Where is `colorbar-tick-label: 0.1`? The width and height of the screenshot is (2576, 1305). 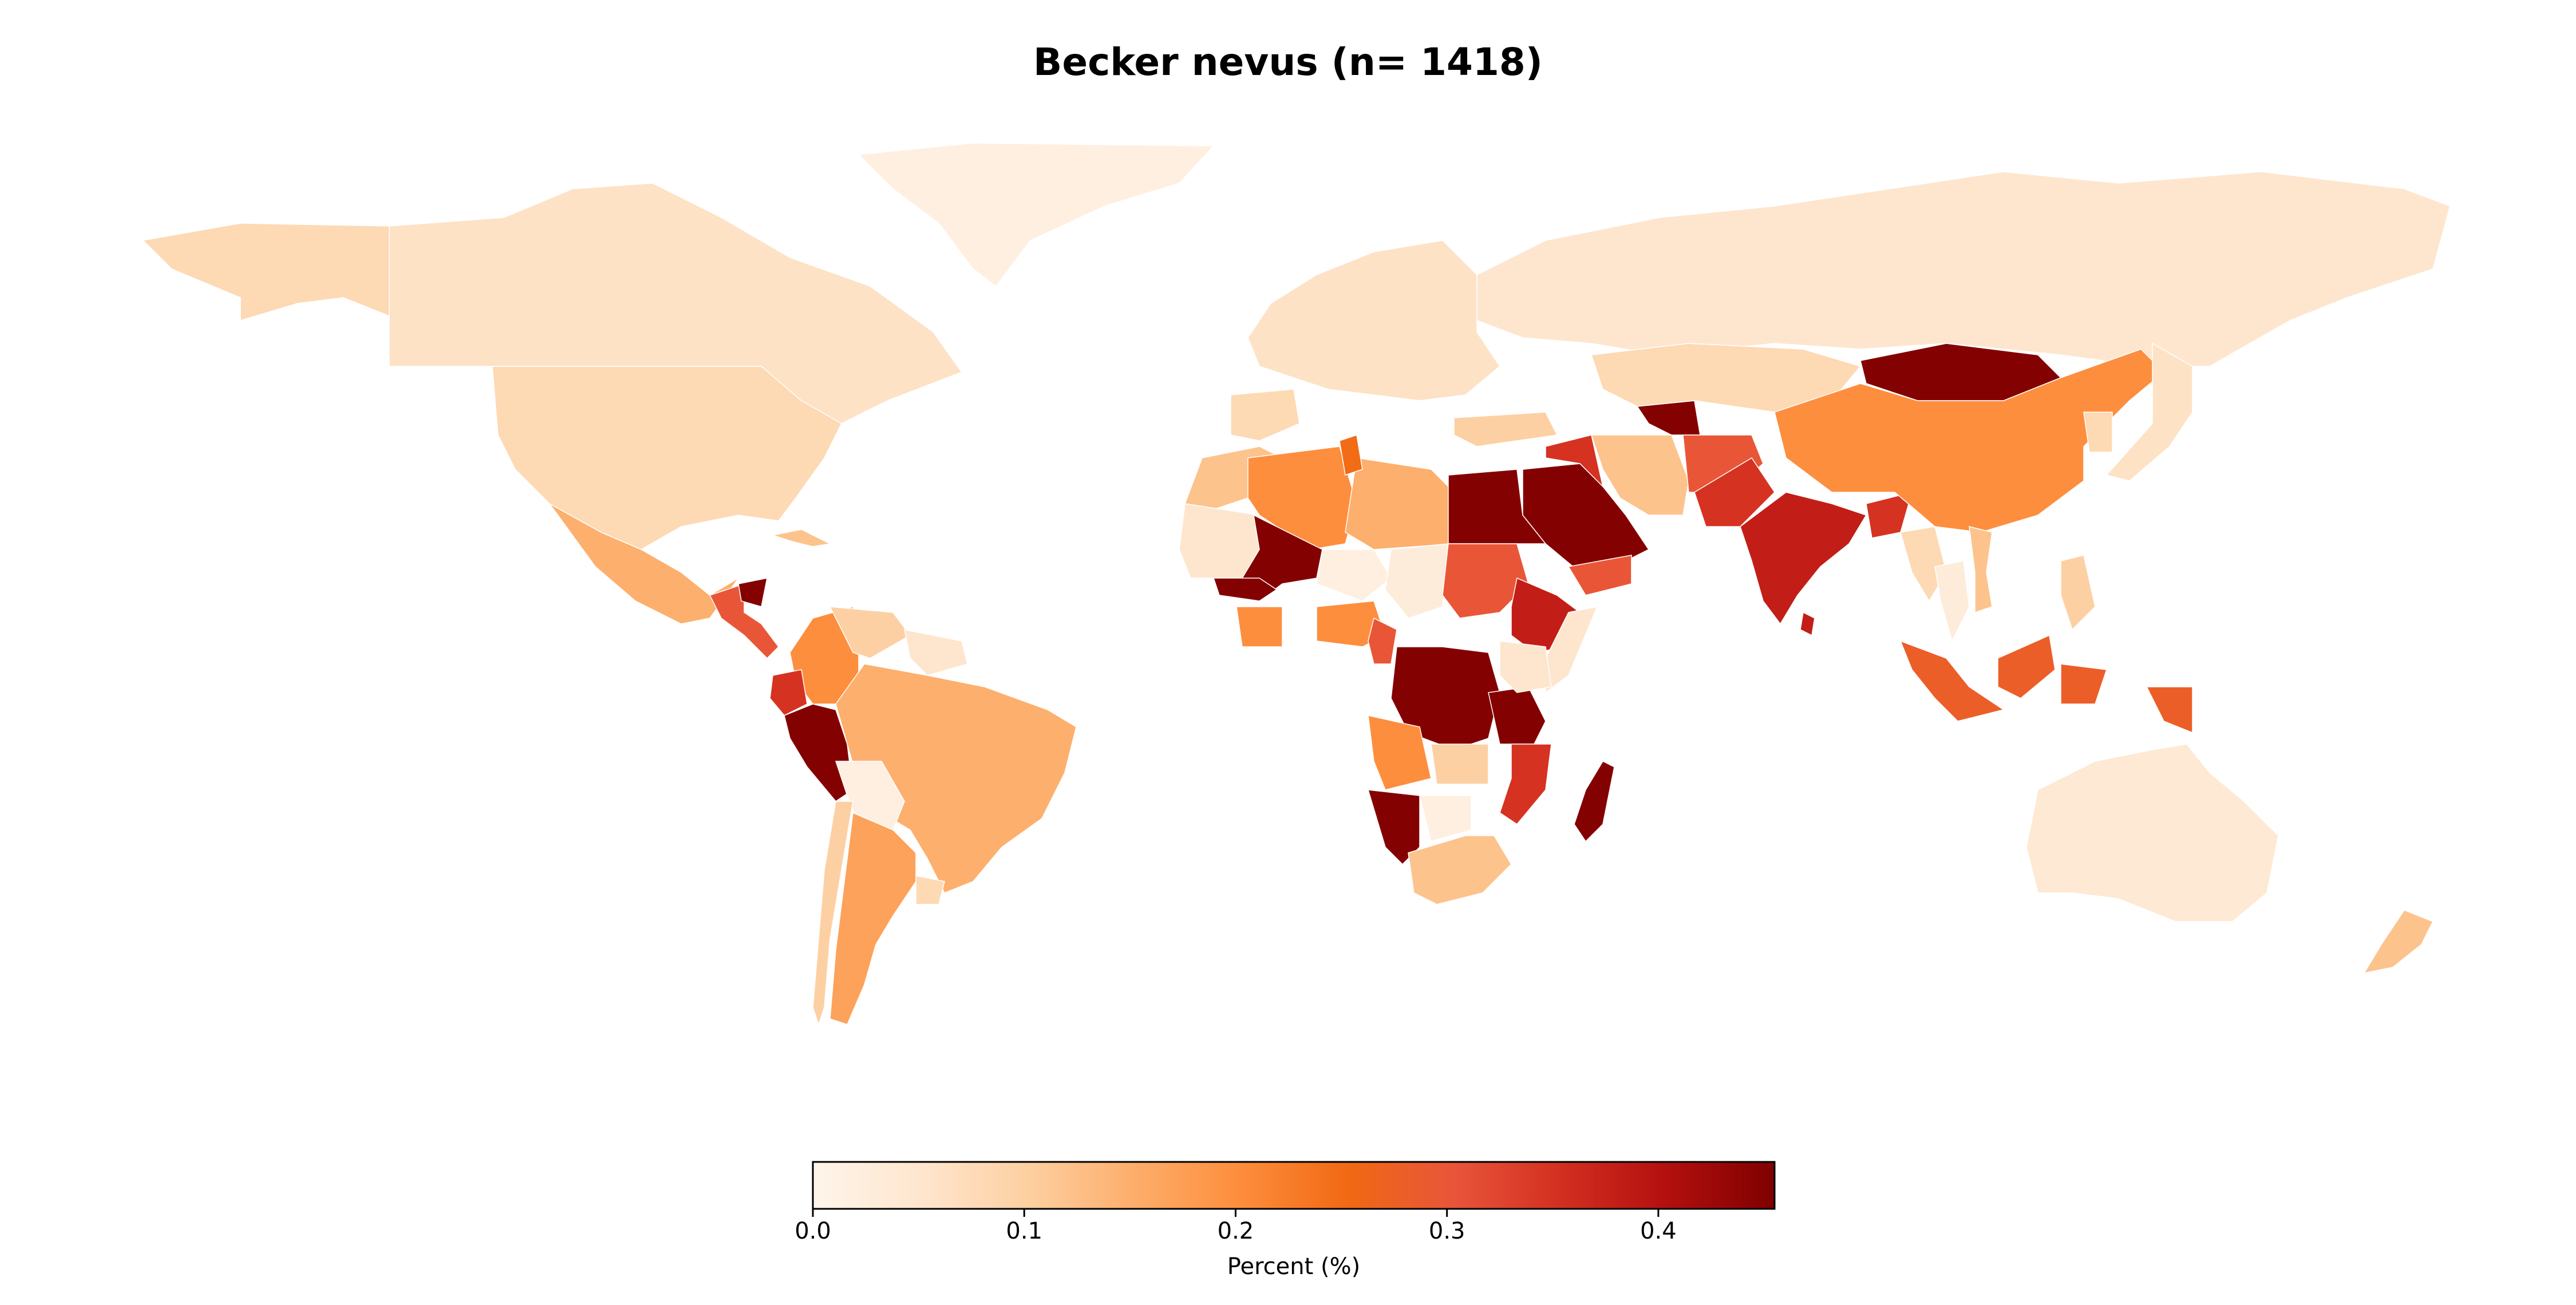
colorbar-tick-label: 0.1 is located at coordinates (1024, 1231).